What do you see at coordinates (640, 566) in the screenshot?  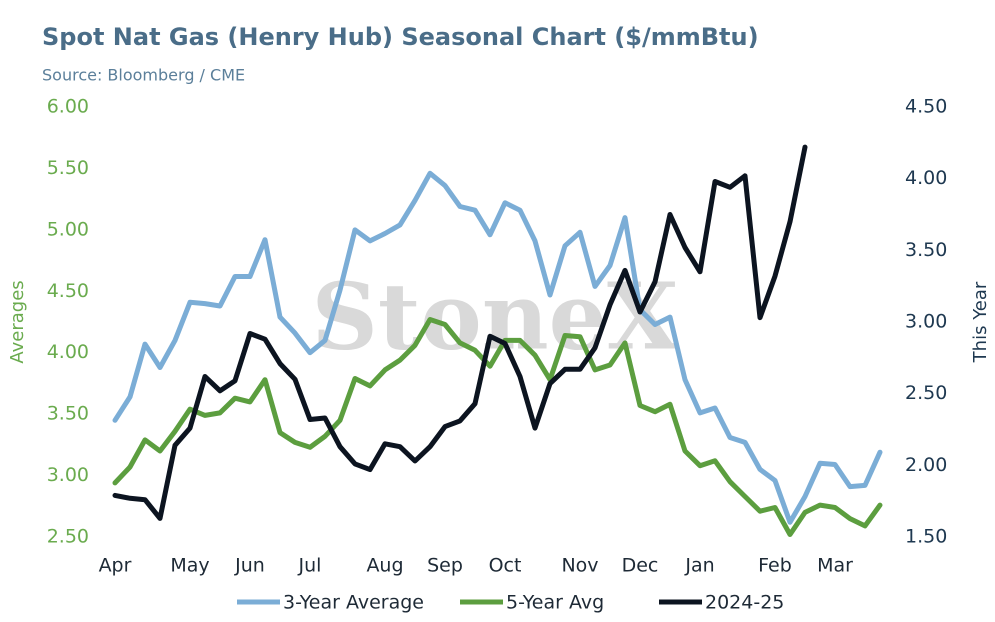 I see `x-tick-label: Dec` at bounding box center [640, 566].